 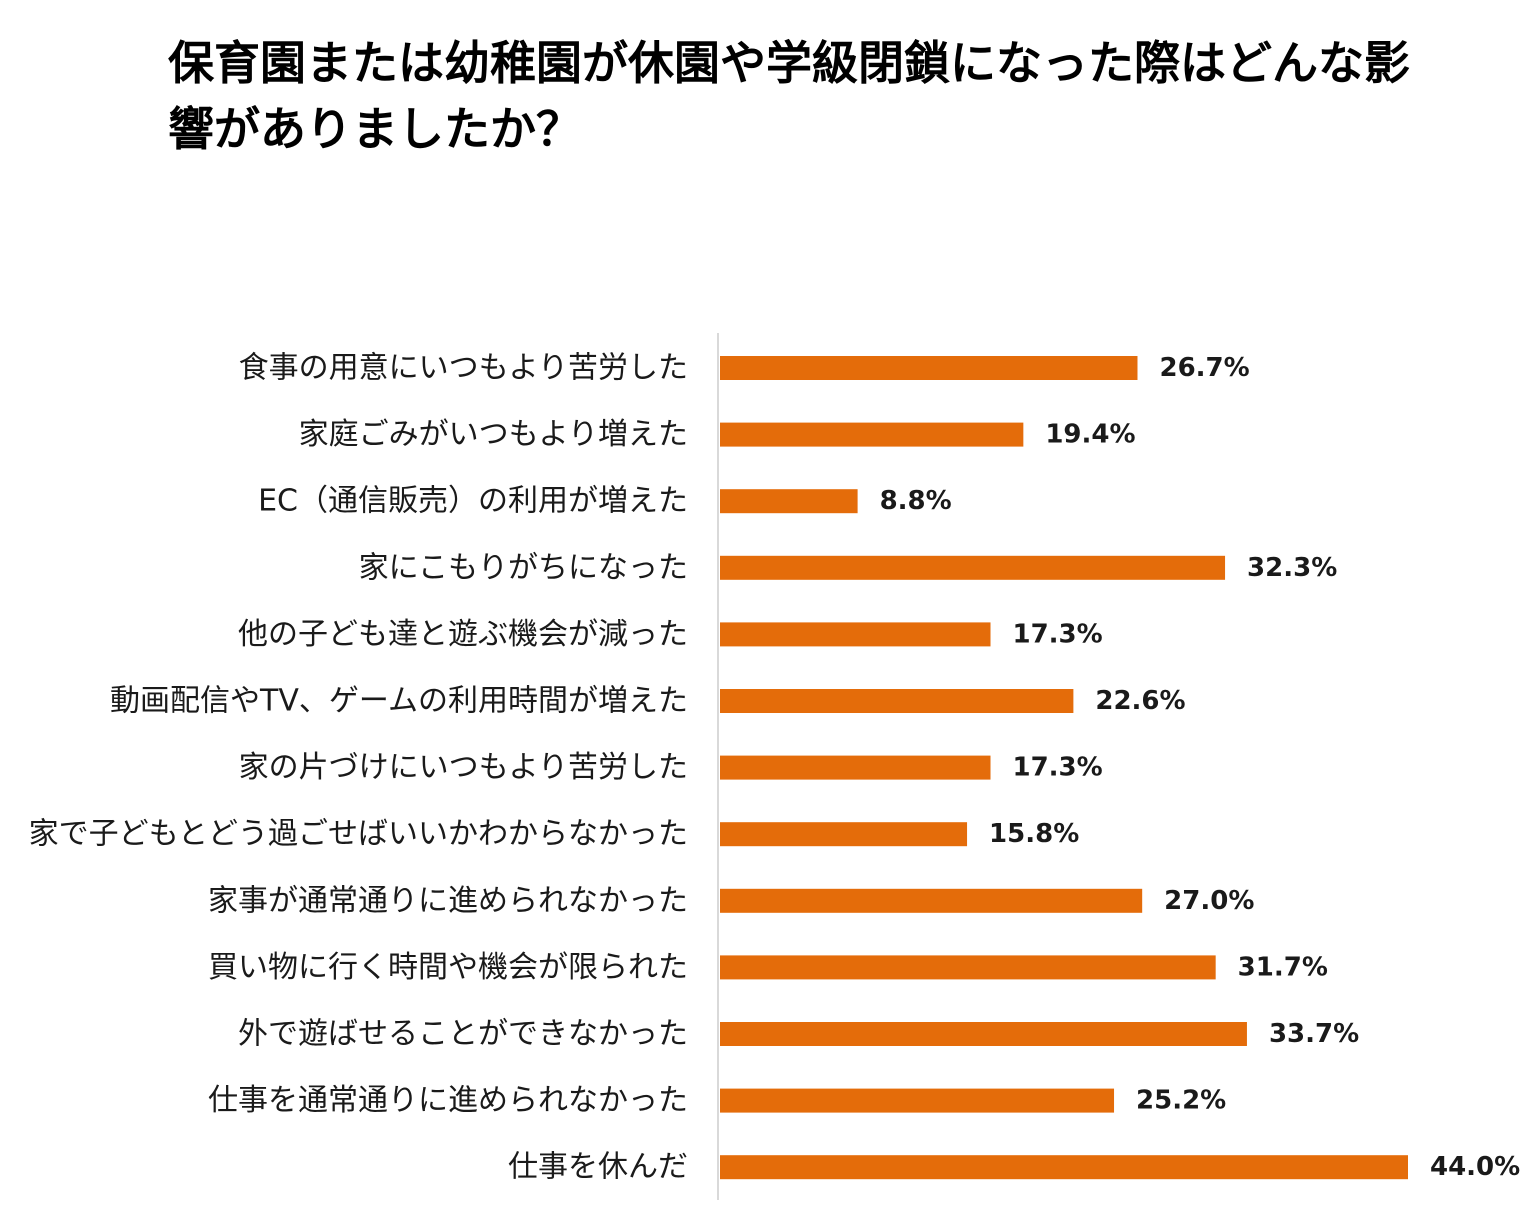 What do you see at coordinates (463, 368) in the screenshot?
I see `category-label: 食事の用意にいつもより苦労した` at bounding box center [463, 368].